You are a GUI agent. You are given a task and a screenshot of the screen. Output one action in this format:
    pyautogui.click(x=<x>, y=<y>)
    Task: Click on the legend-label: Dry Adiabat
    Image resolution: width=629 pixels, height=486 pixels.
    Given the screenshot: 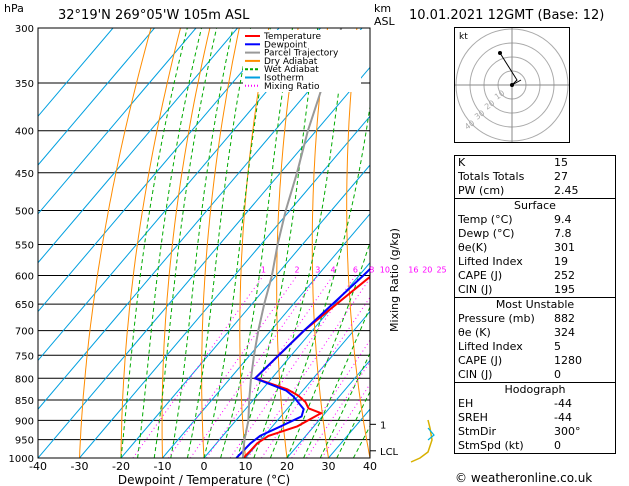 What is the action you would take?
    pyautogui.click(x=291, y=62)
    